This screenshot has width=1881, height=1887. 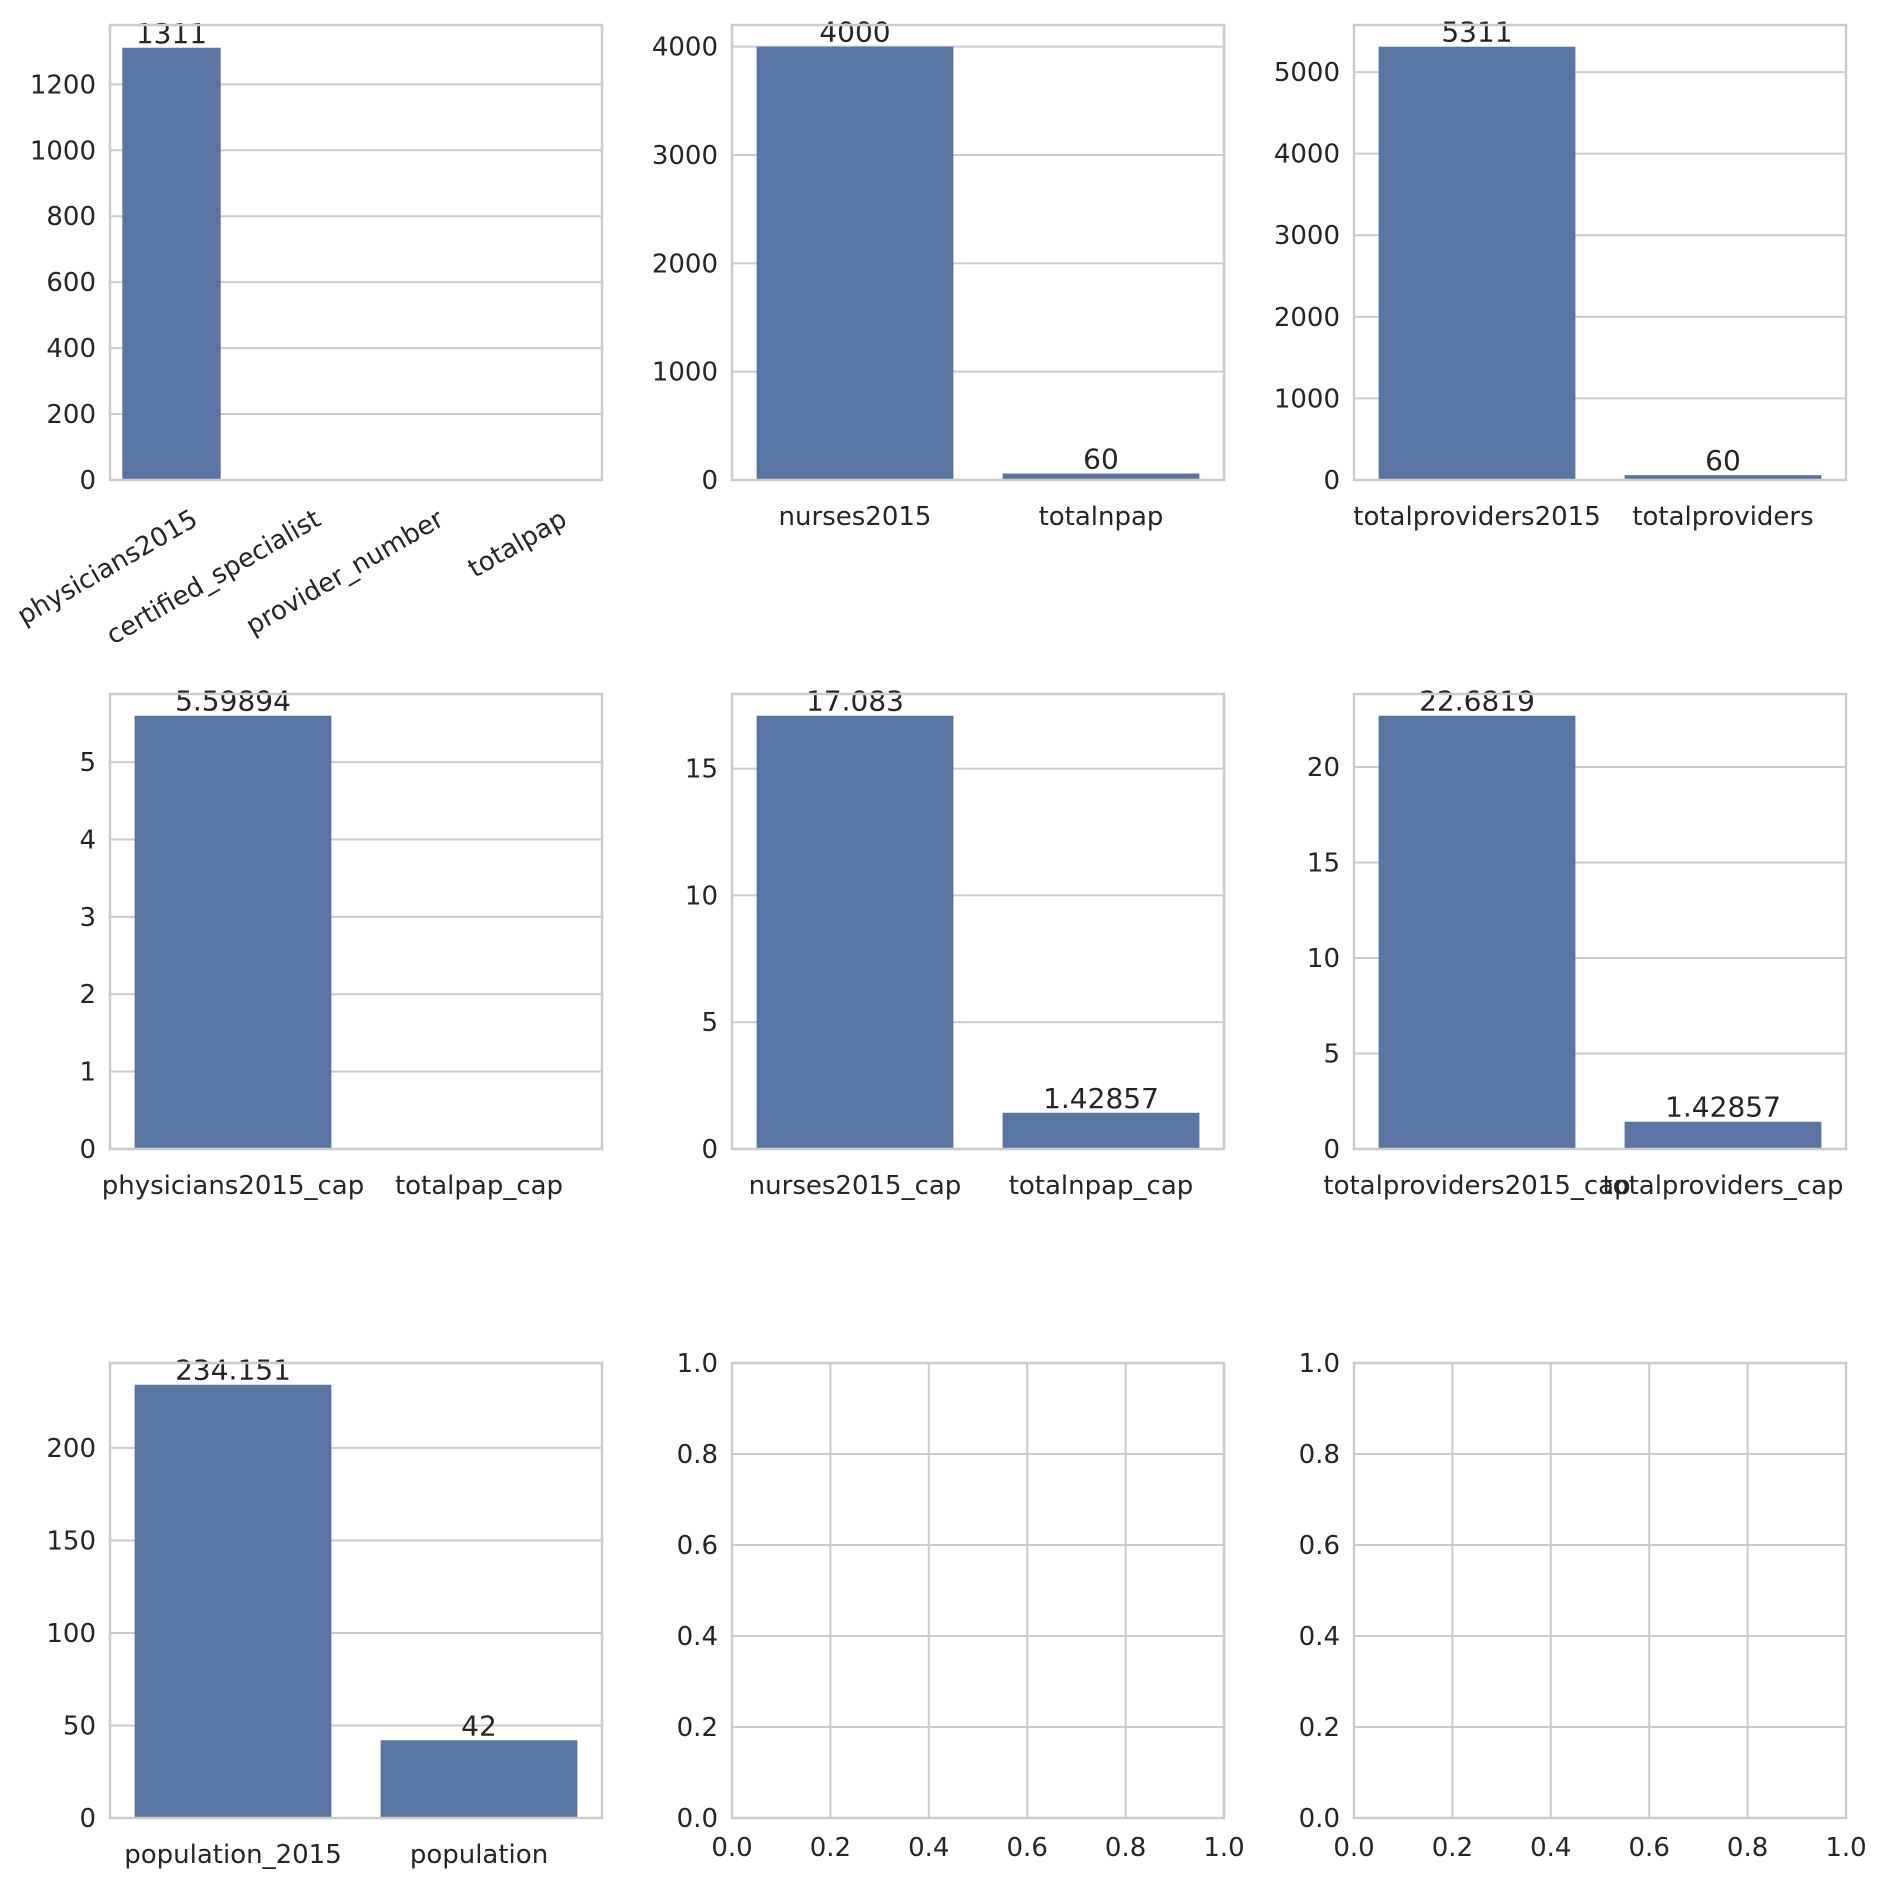 I want to click on bar-value-label: 42, so click(x=479, y=1725).